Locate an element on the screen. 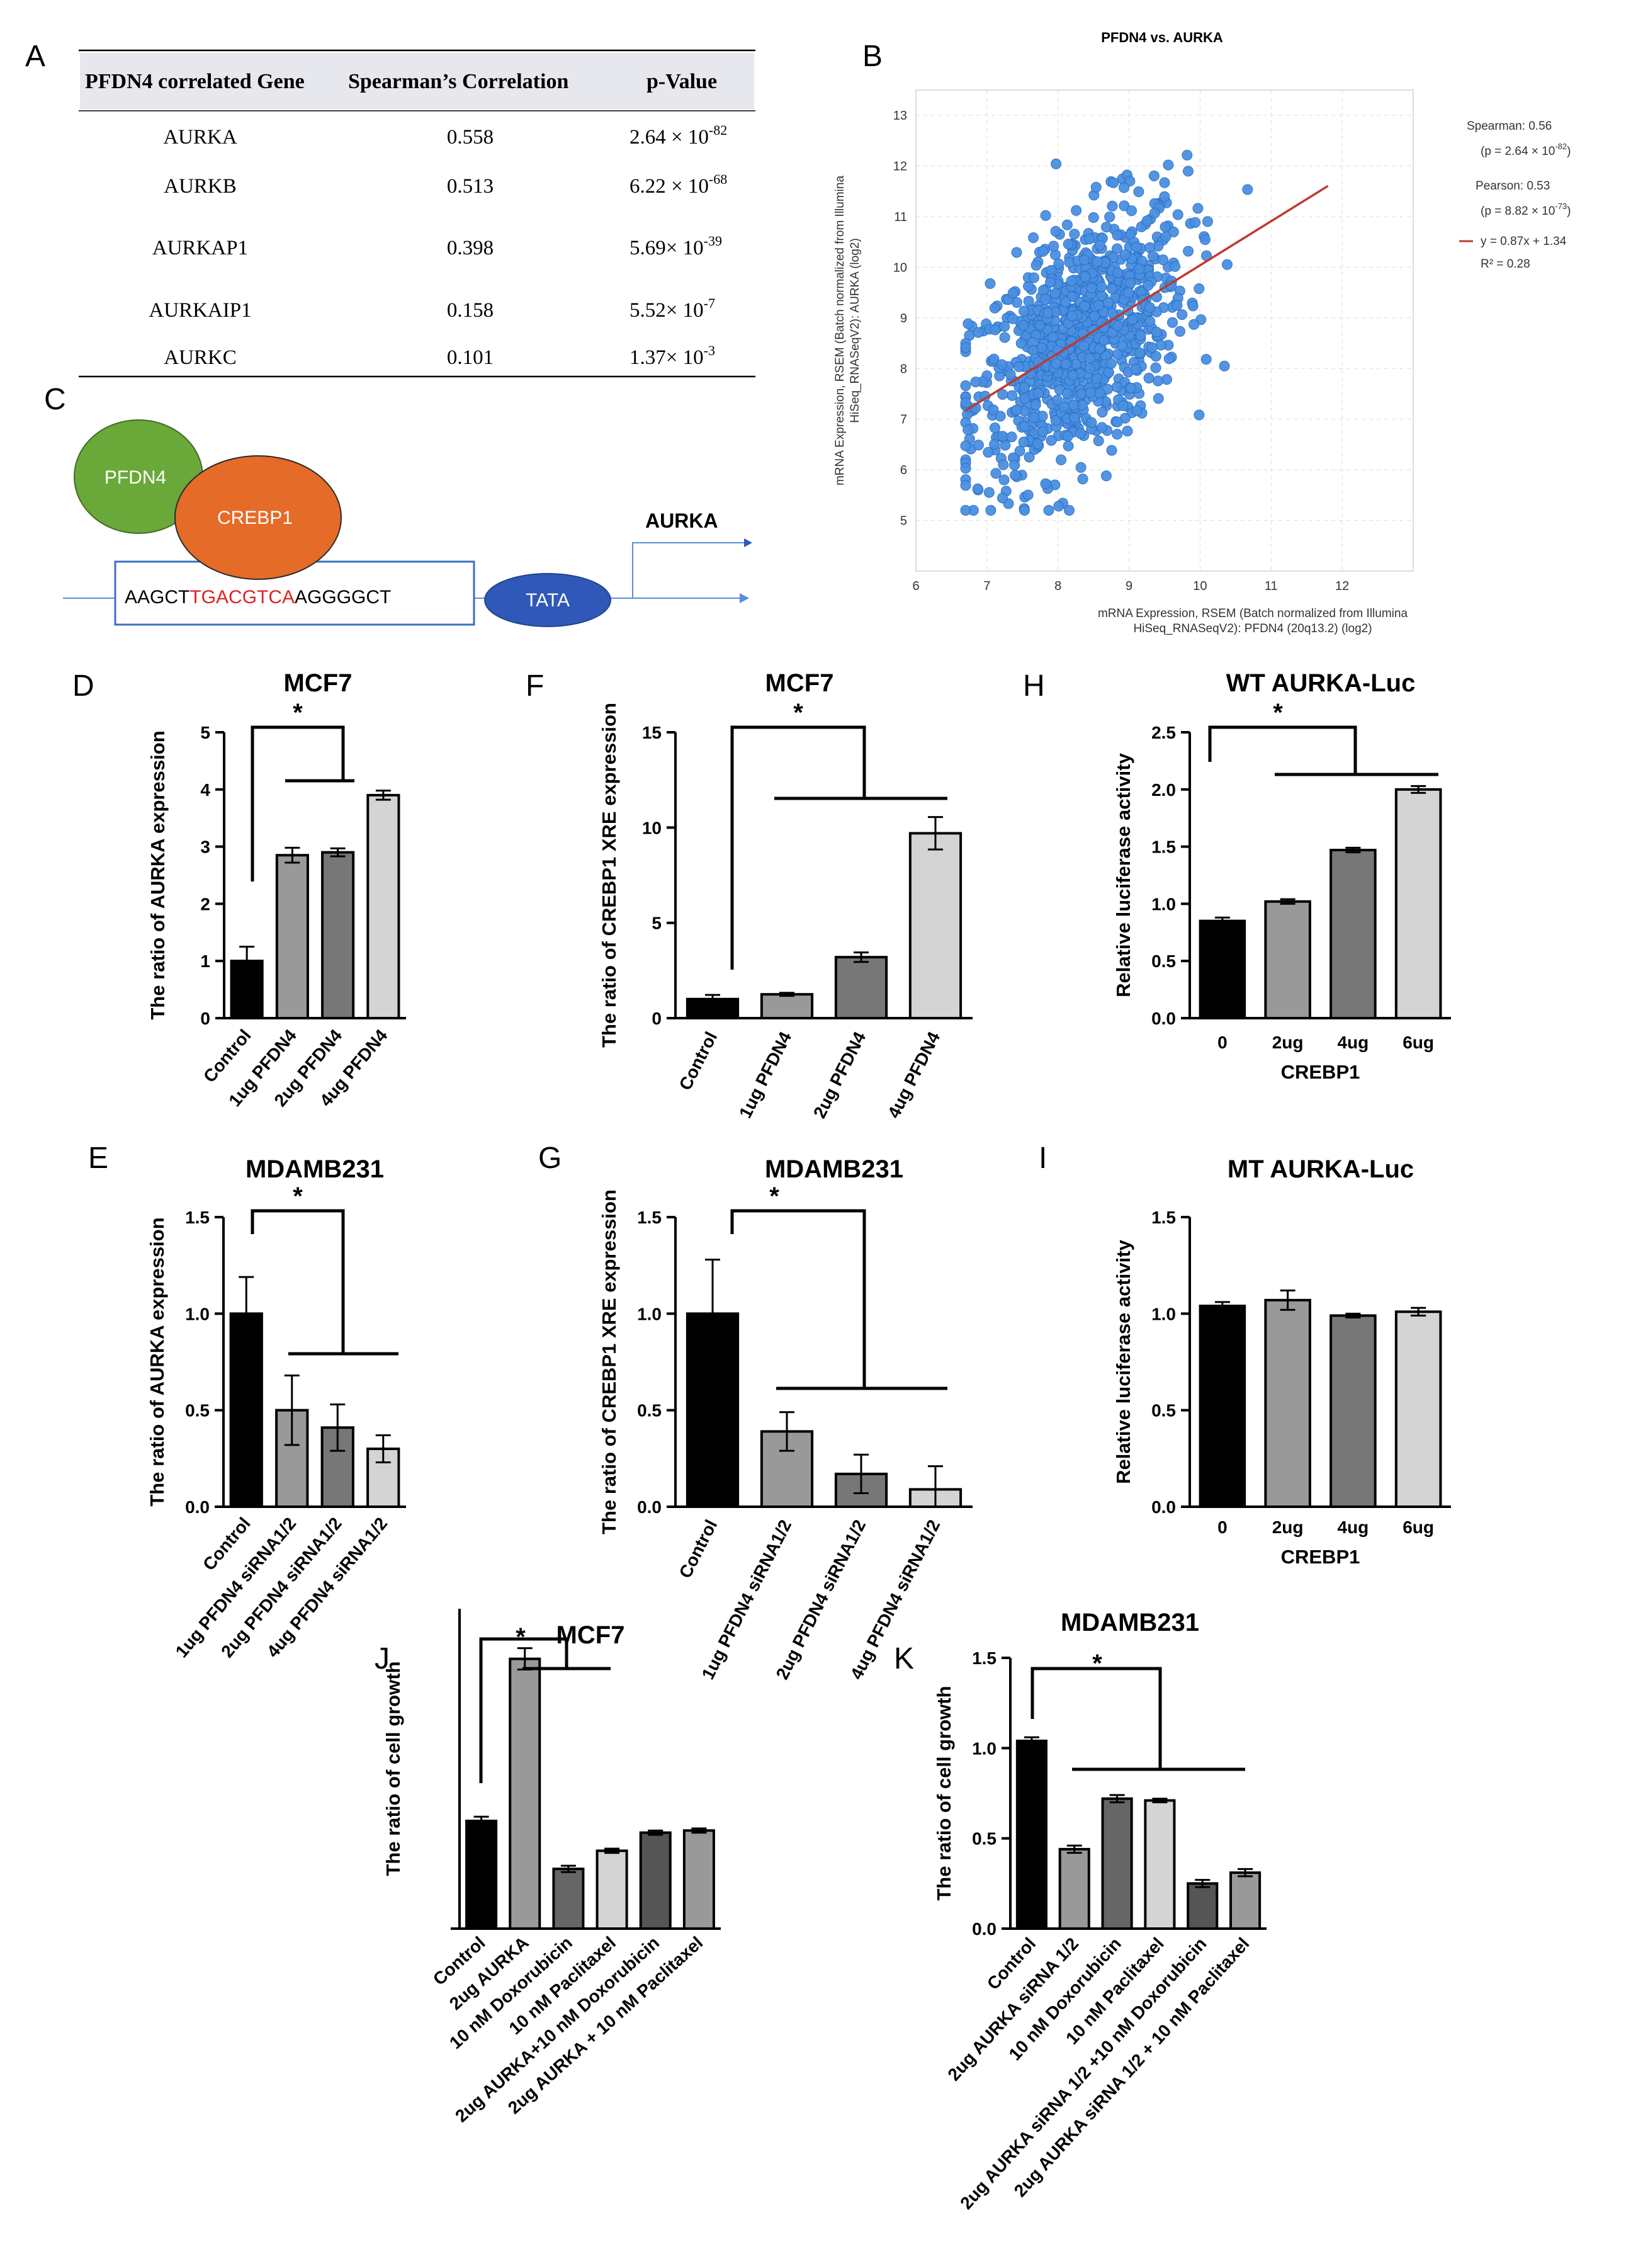 The image size is (1626, 2268). scatter-x-tick: 7 is located at coordinates (986, 586).